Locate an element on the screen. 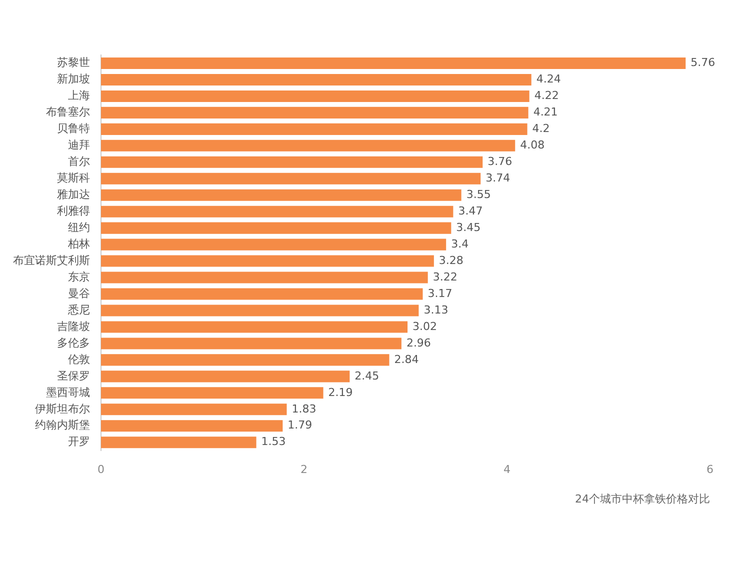 Image resolution: width=750 pixels, height=575 pixels. data-label: 4.2 is located at coordinates (541, 129).